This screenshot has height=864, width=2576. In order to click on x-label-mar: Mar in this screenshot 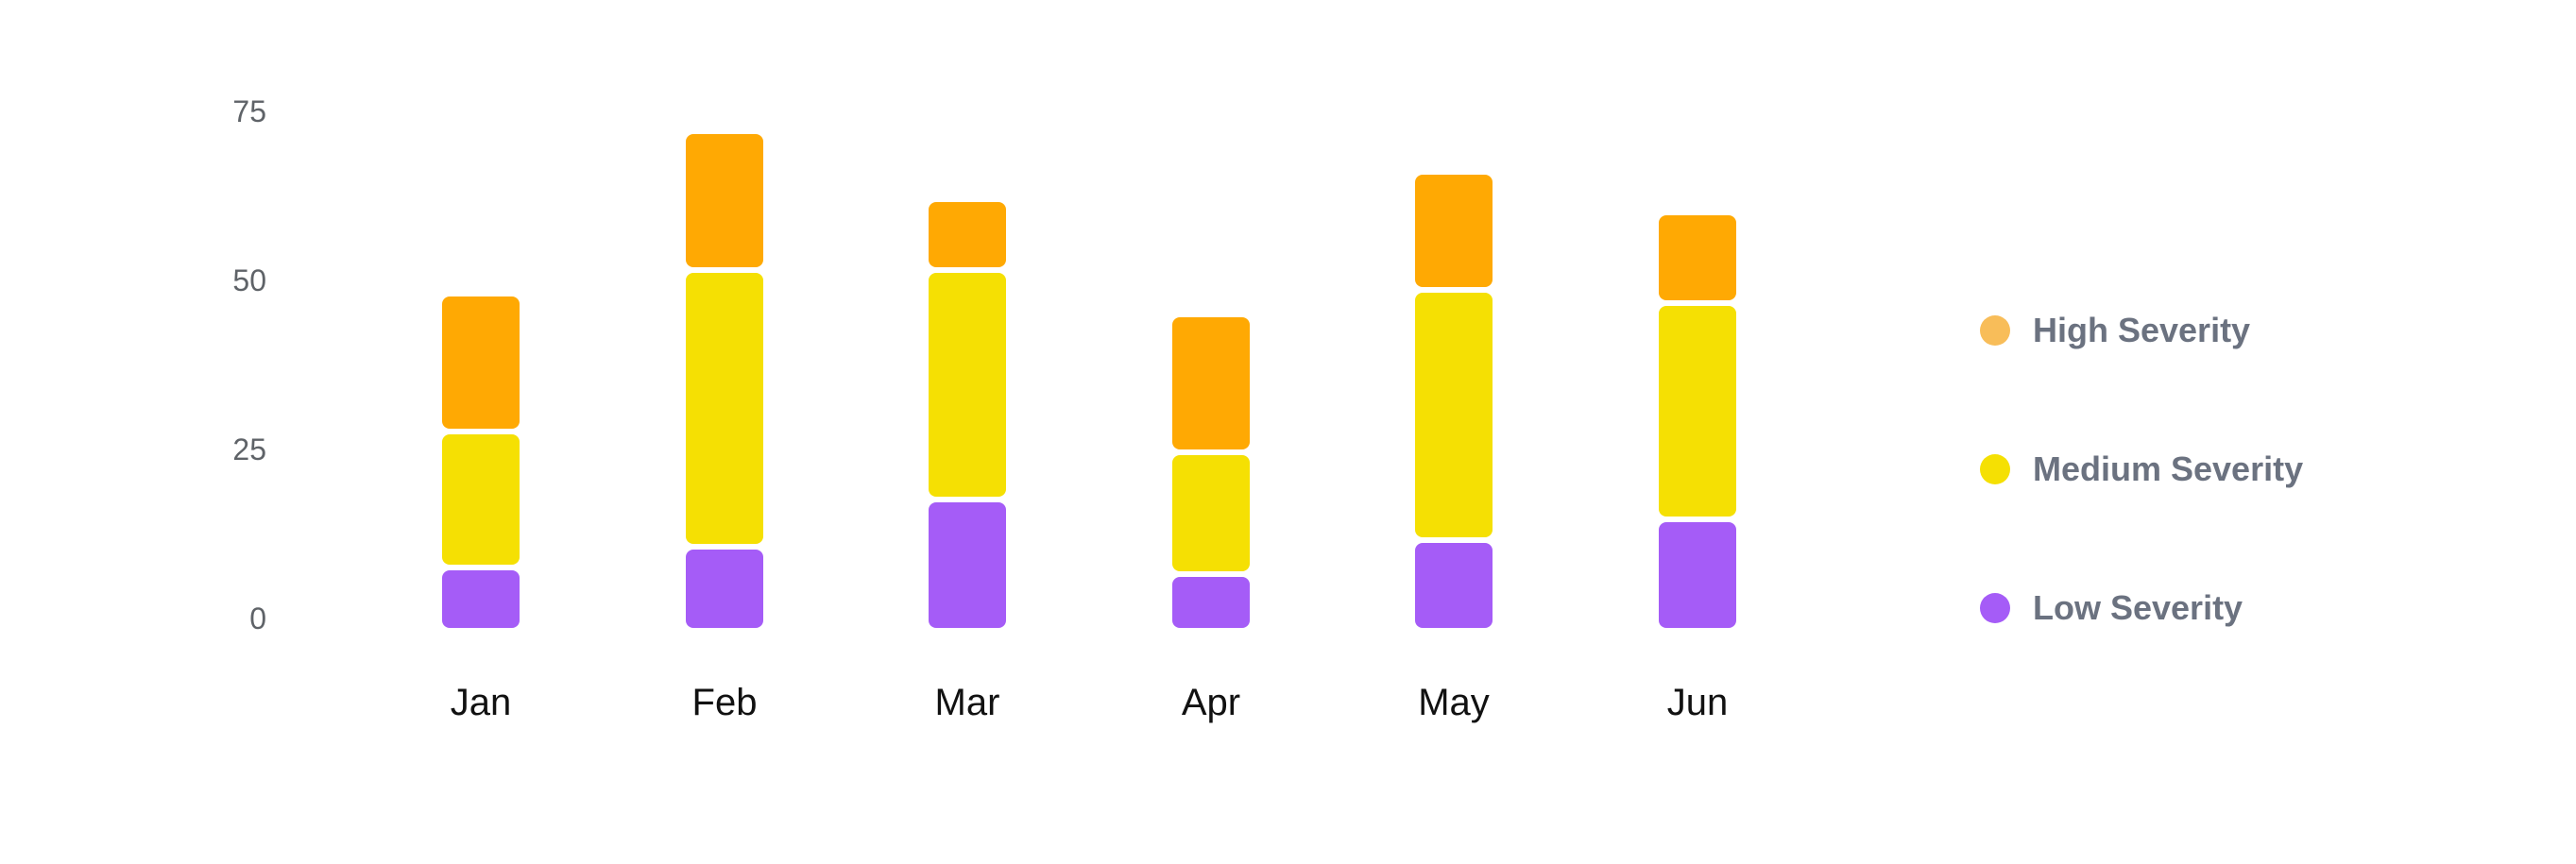, I will do `click(967, 702)`.